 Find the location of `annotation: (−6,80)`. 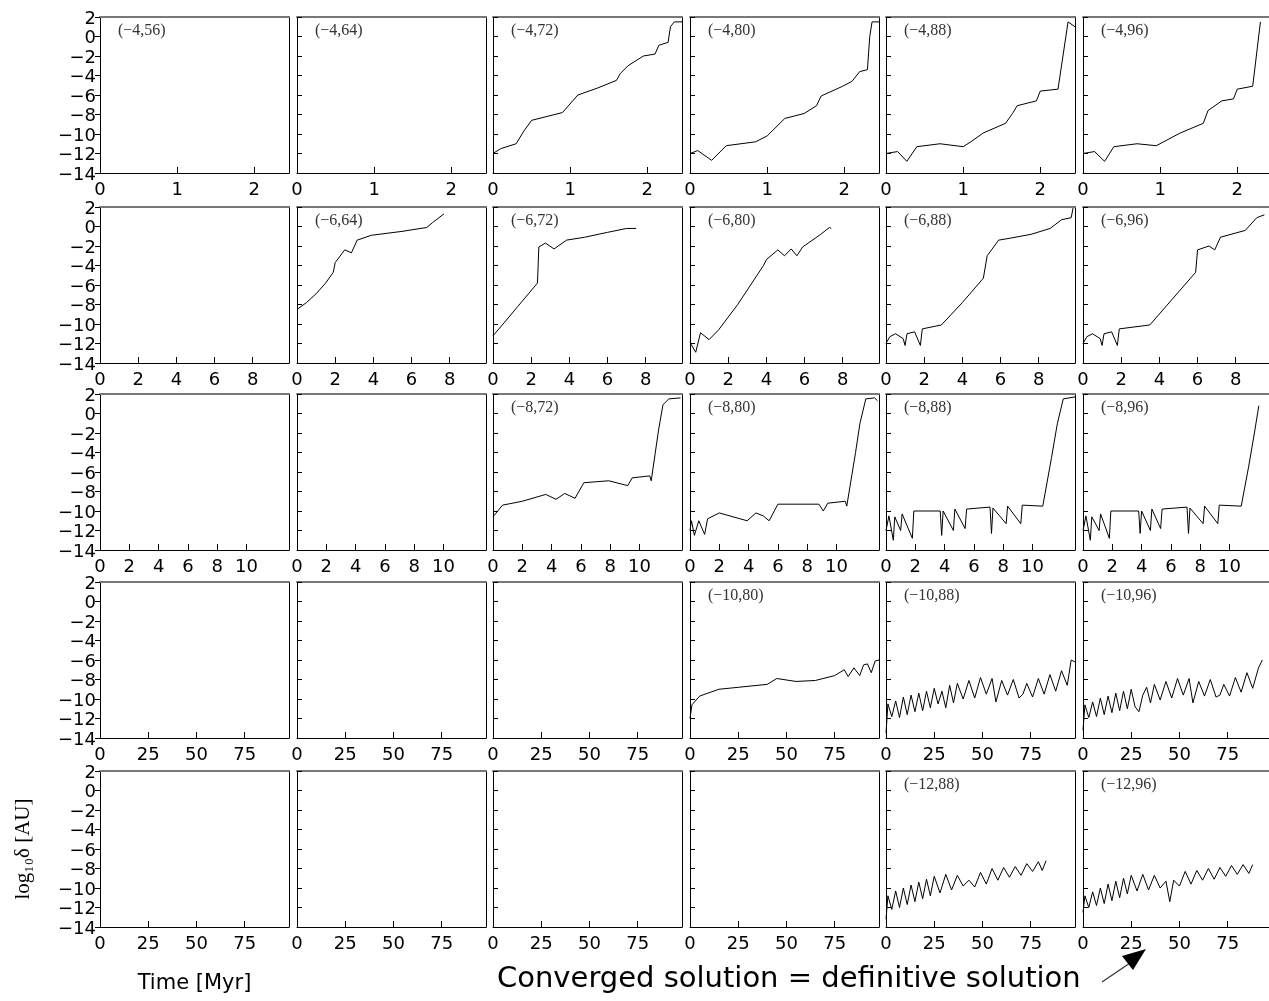

annotation: (−6,80) is located at coordinates (732, 219).